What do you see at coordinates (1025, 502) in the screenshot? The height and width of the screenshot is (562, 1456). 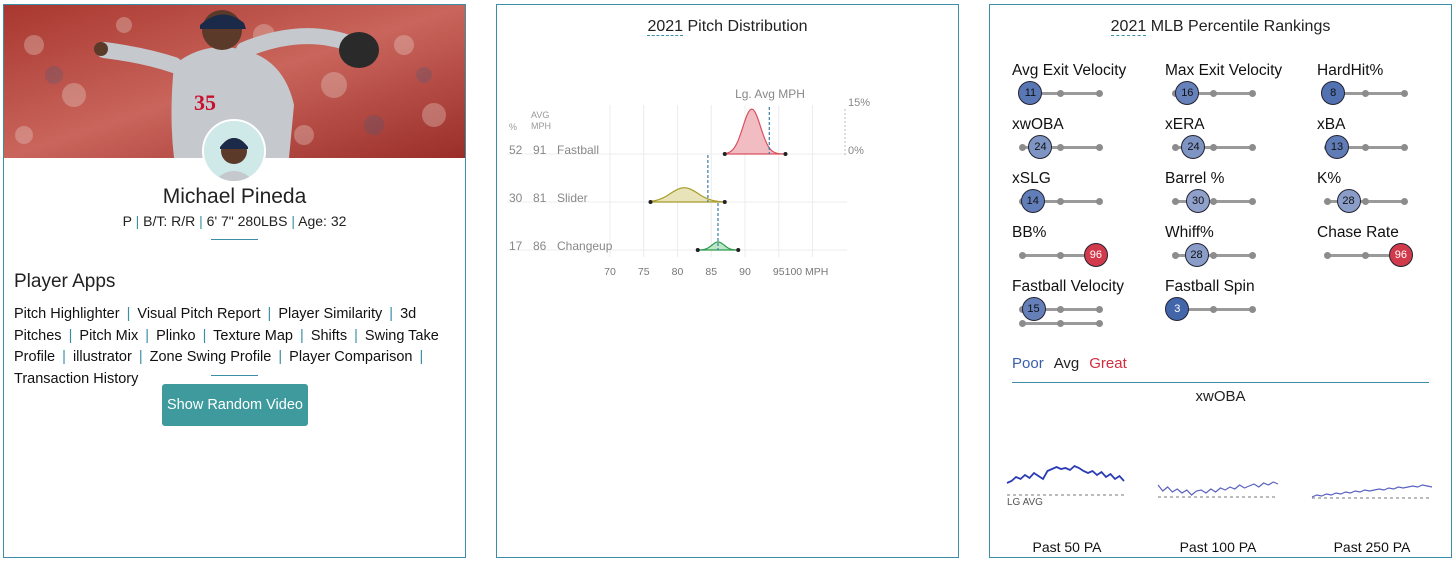 I see `lg-avg-label: LG AVG` at bounding box center [1025, 502].